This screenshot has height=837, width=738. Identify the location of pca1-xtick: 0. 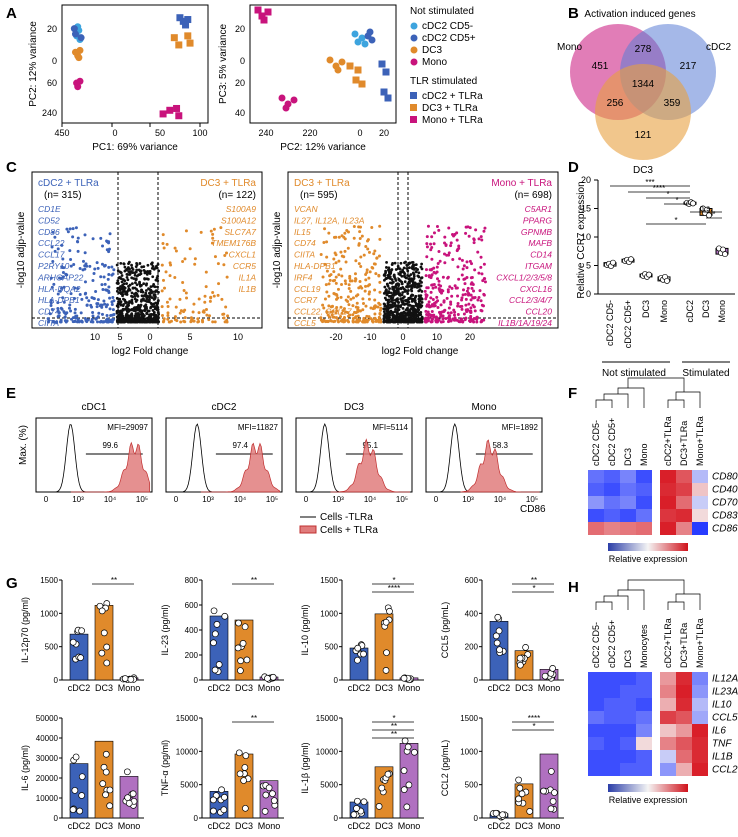
(114, 133).